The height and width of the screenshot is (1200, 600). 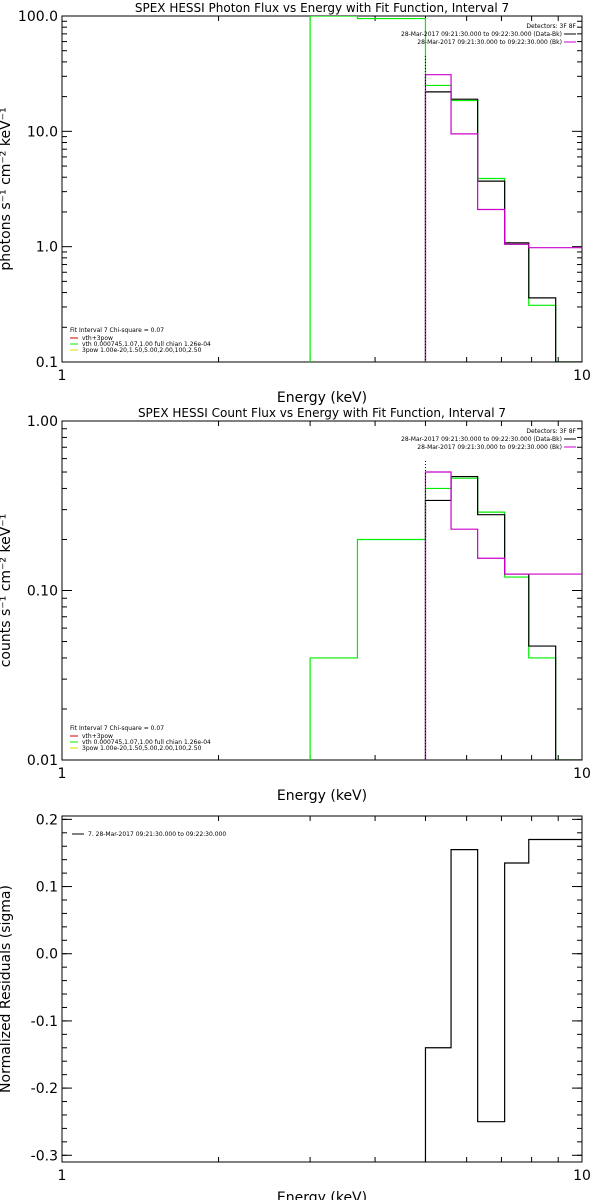 I want to click on y-tick-label: 10.0, so click(x=42, y=132).